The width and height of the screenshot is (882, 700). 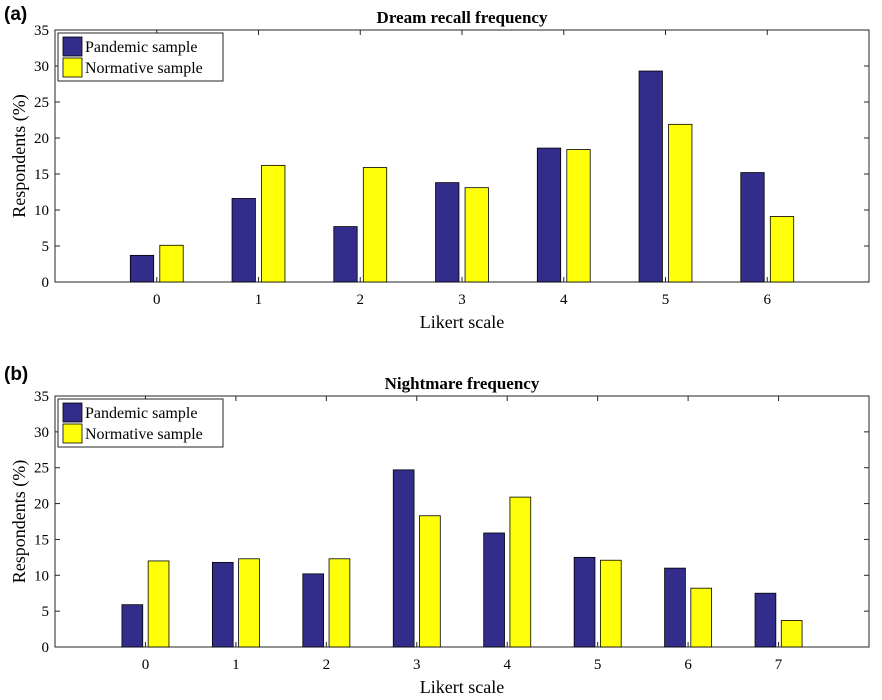 What do you see at coordinates (41, 175) in the screenshot?
I see `a-y-tick-label: 15` at bounding box center [41, 175].